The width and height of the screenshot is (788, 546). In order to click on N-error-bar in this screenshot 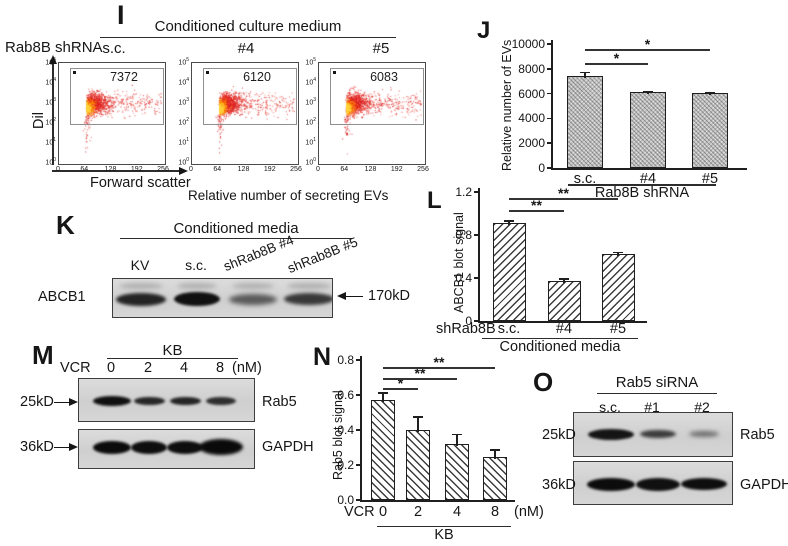, I will do `click(418, 424)`.